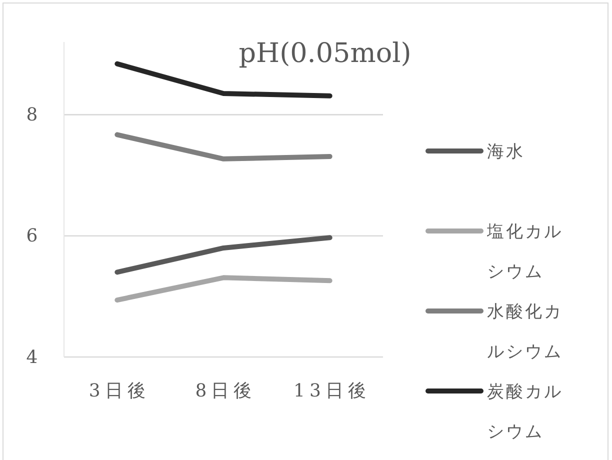 Image resolution: width=612 pixels, height=460 pixels. I want to click on legend-label: 海水, so click(506, 152).